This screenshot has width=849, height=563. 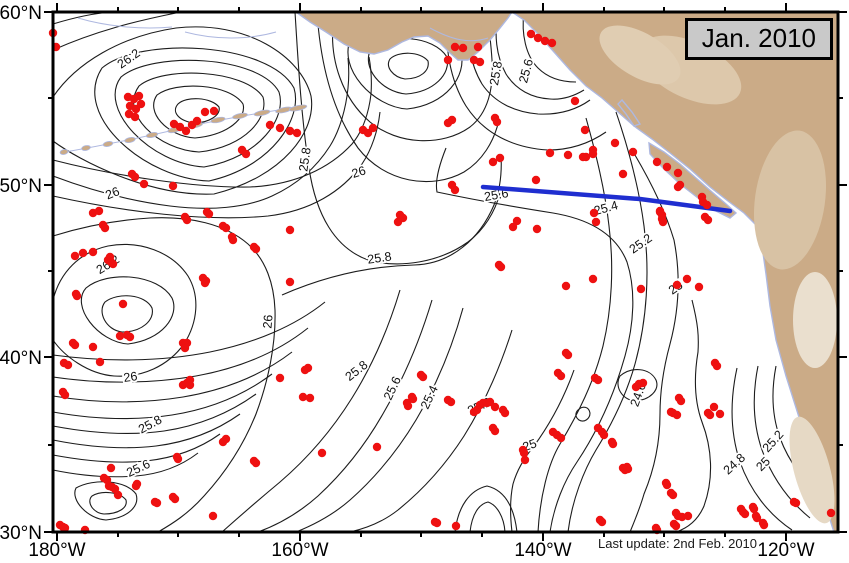 What do you see at coordinates (21, 533) in the screenshot?
I see `latitude-label: 30°N` at bounding box center [21, 533].